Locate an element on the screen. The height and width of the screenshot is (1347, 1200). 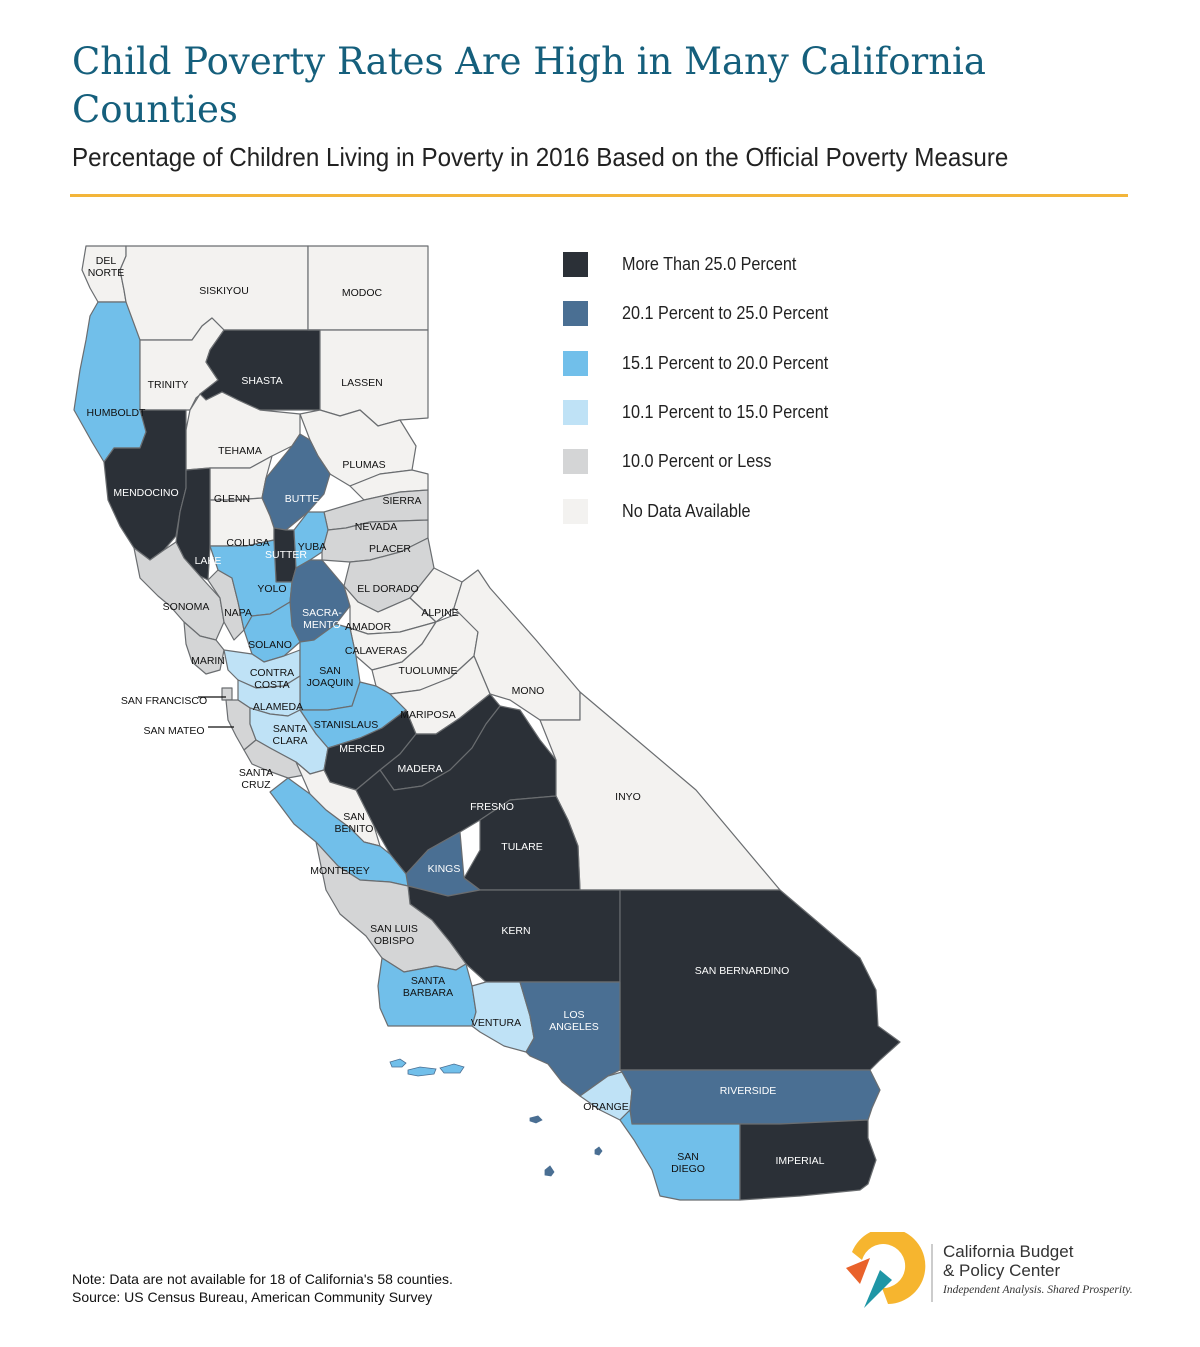
county-label-line: SHASTA is located at coordinates (261, 381).